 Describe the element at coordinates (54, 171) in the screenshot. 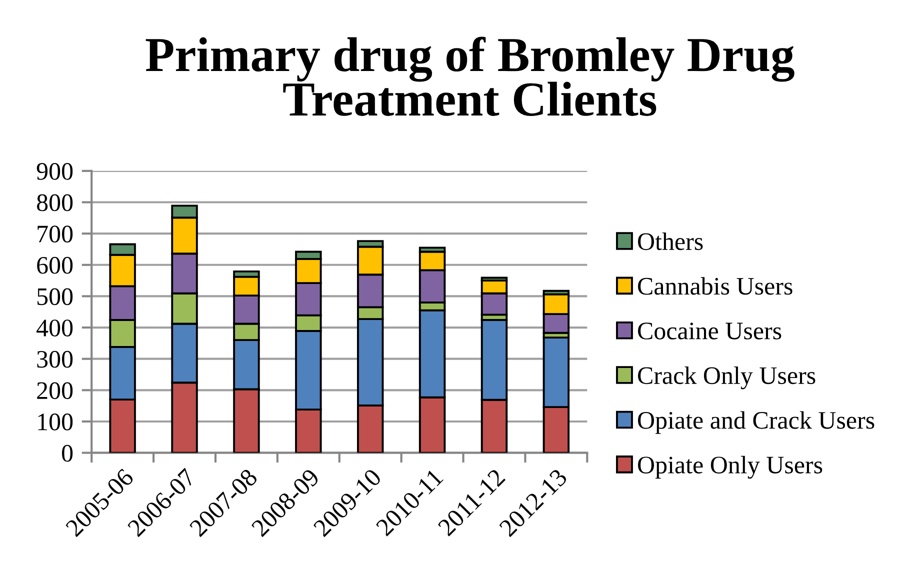

I see `y-tick-label: 900` at that location.